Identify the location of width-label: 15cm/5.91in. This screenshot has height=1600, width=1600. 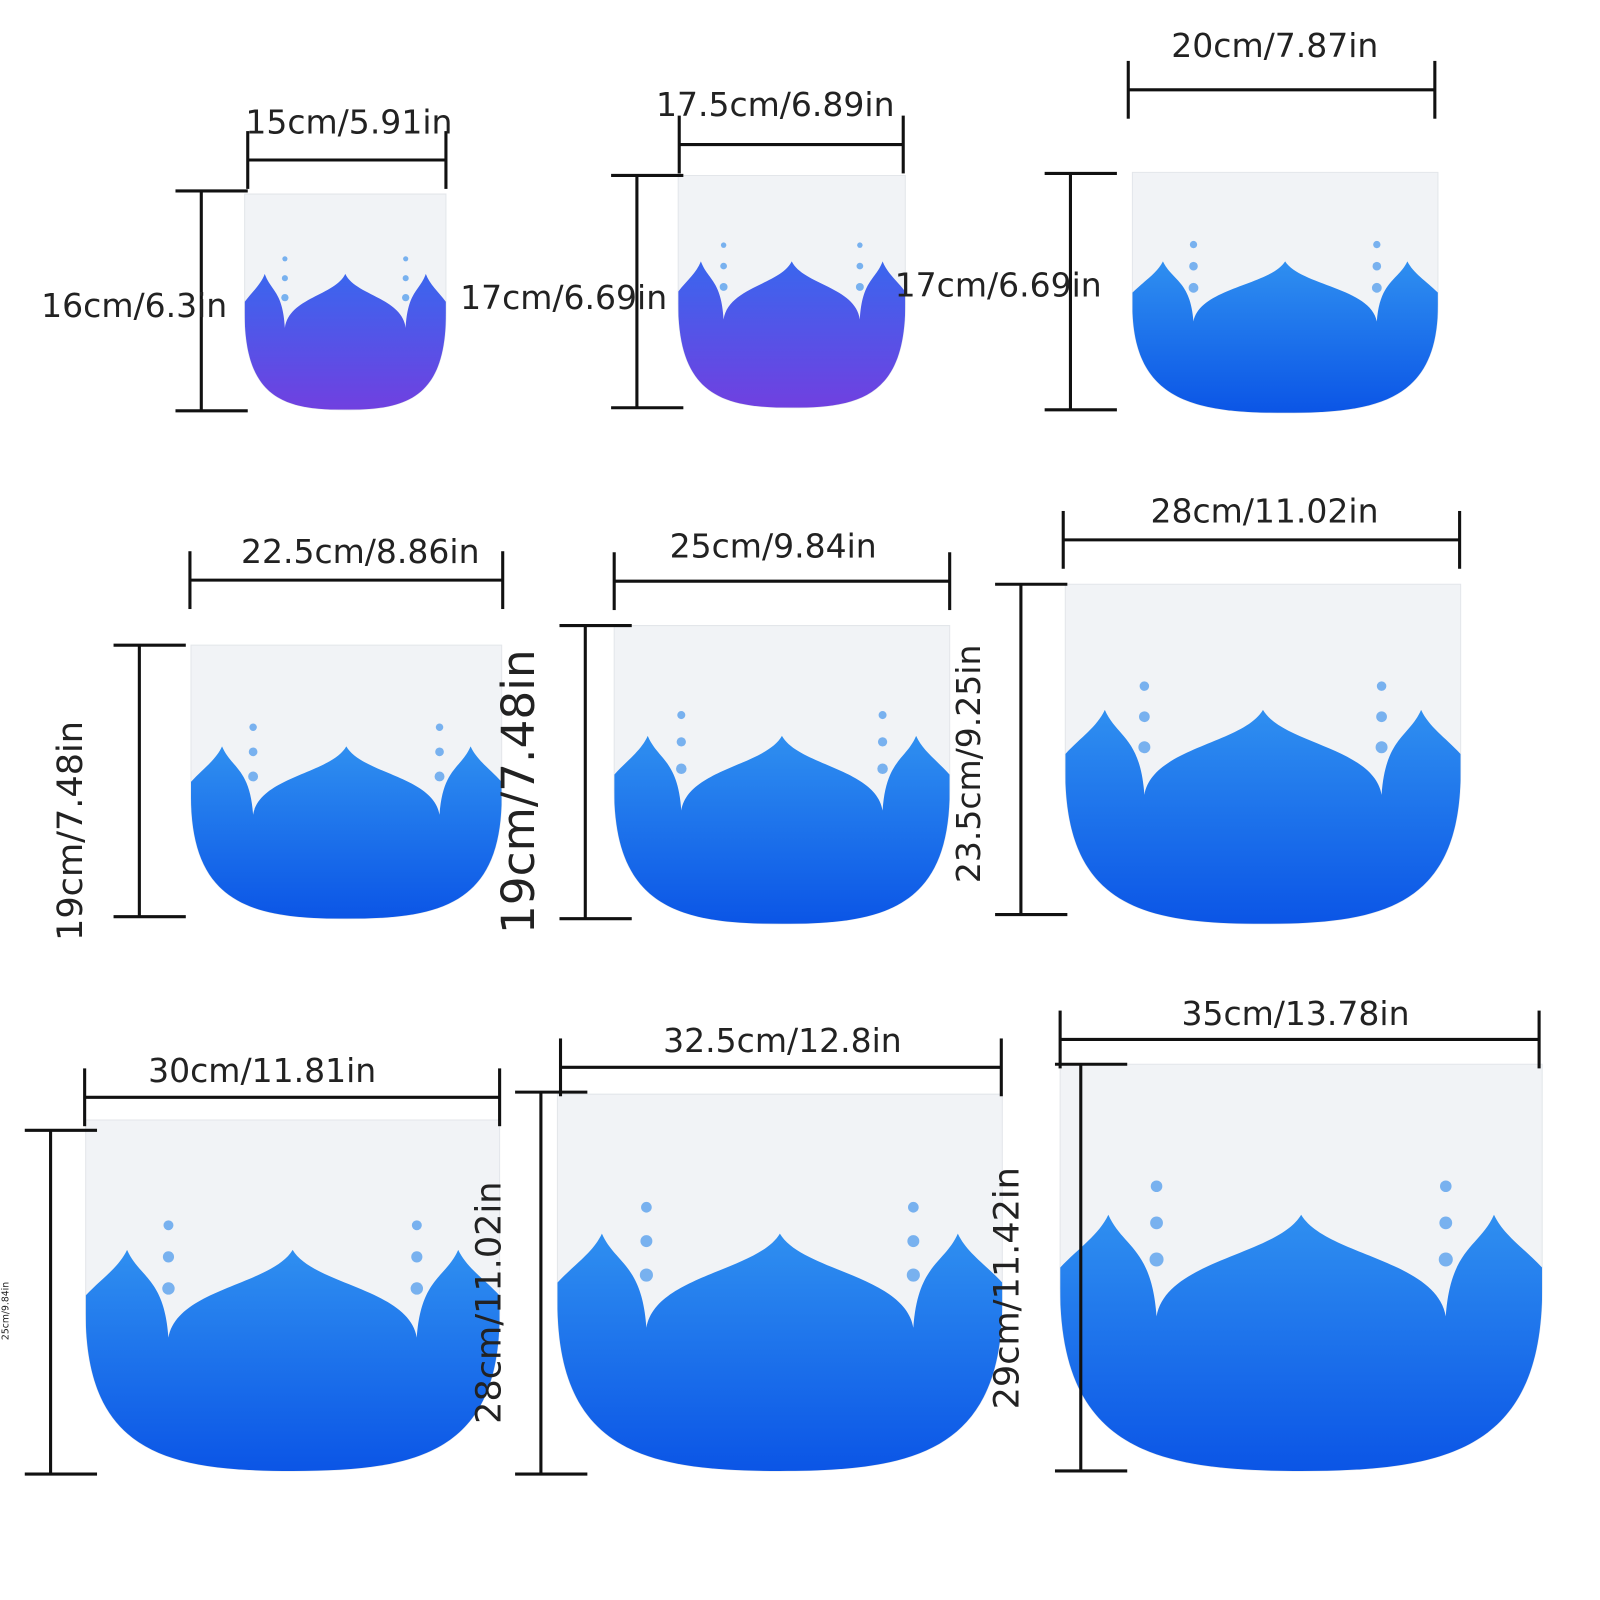
(348, 121).